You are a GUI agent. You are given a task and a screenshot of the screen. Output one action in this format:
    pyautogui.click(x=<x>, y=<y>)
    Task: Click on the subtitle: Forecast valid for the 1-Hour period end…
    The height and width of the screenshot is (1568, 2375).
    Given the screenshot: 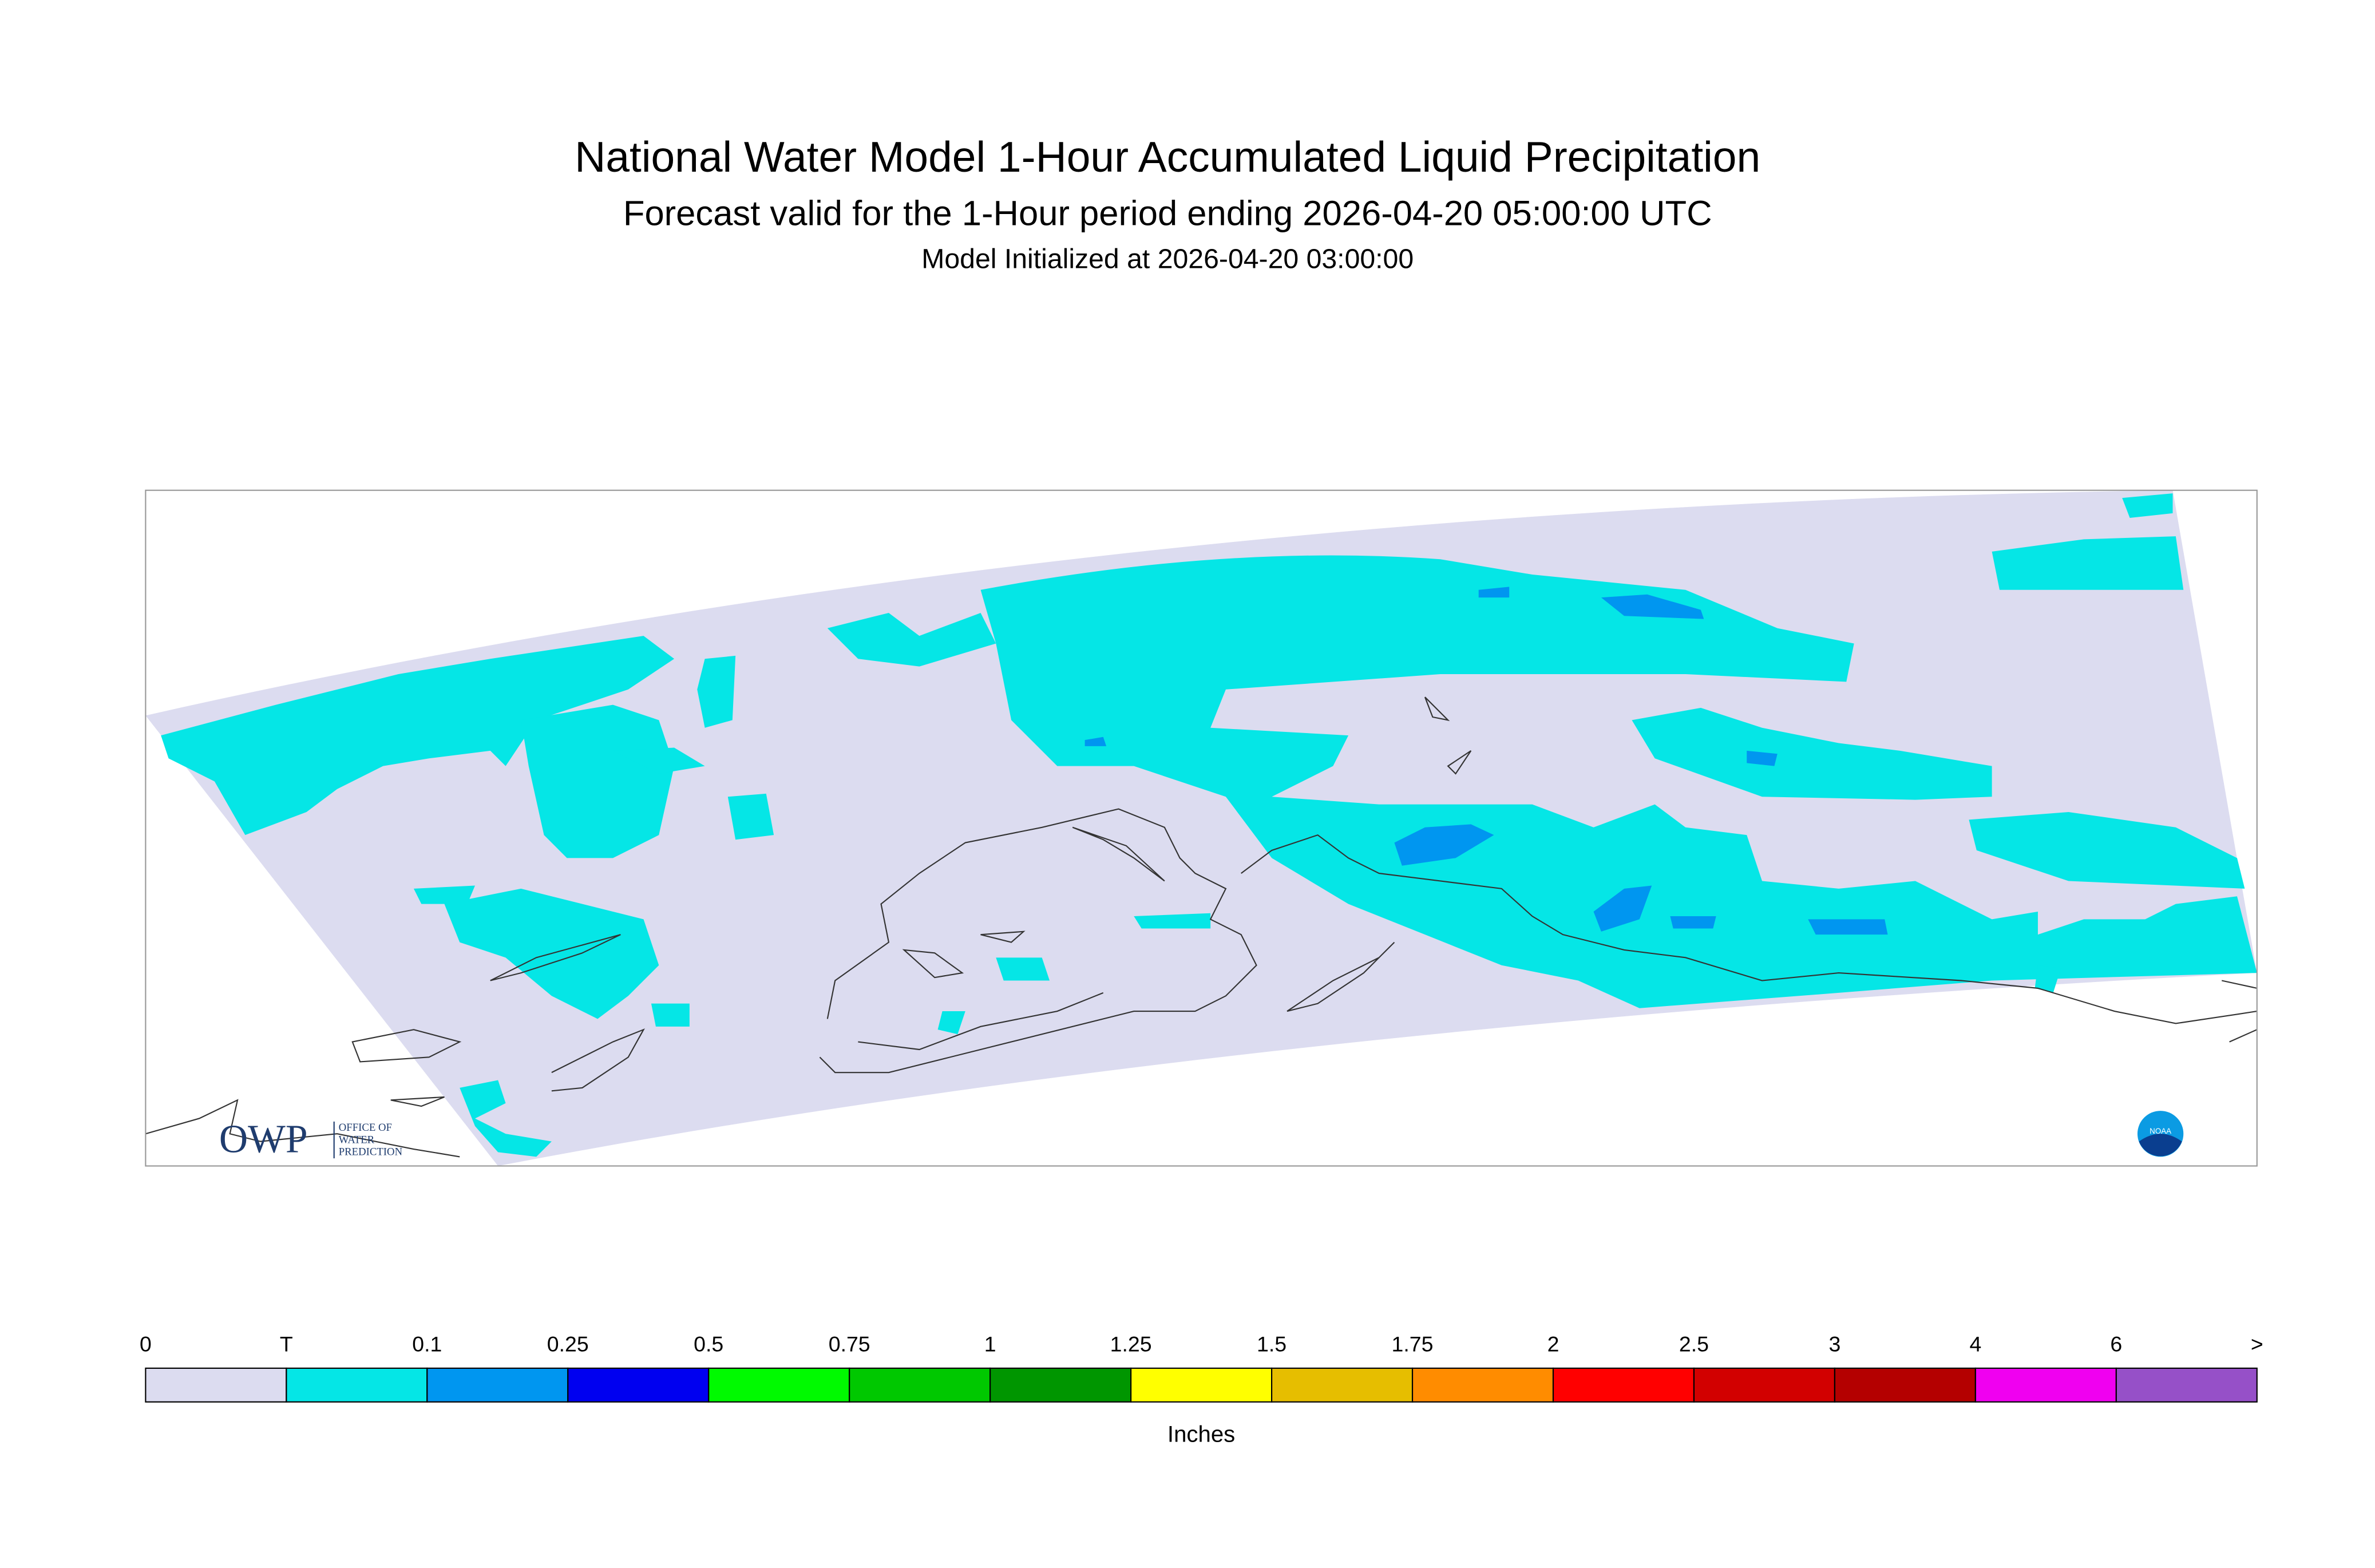 What is the action you would take?
    pyautogui.click(x=1167, y=213)
    